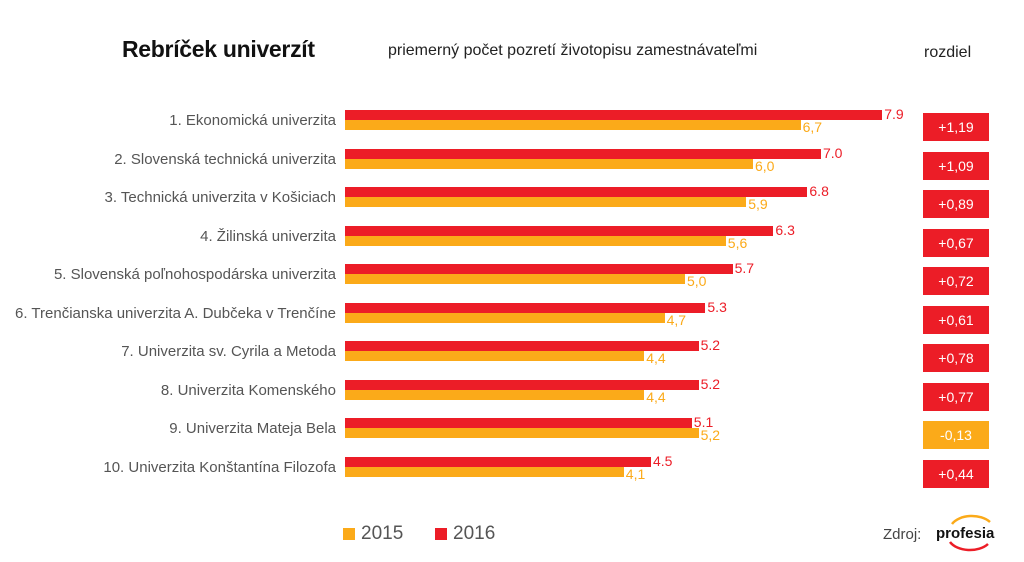  What do you see at coordinates (717, 306) in the screenshot?
I see `value-label-2016: 5.3` at bounding box center [717, 306].